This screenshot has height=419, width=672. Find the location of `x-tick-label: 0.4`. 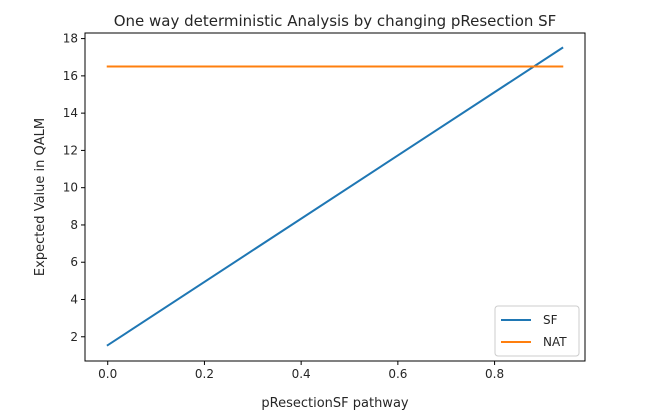

x-tick-label: 0.4 is located at coordinates (301, 374).